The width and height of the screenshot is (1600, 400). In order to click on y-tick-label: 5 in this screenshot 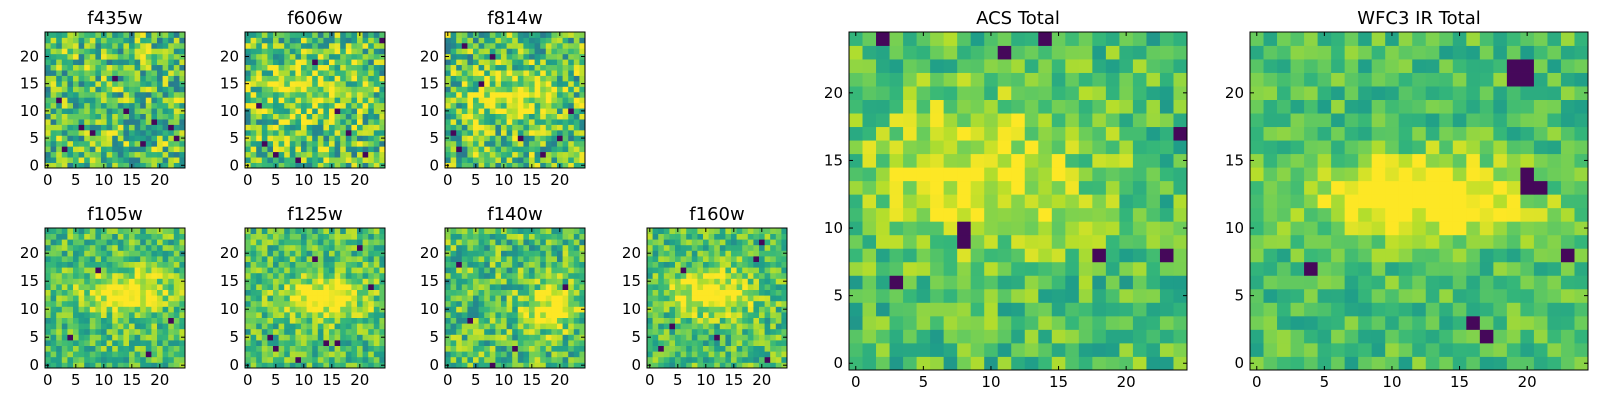, I will do `click(636, 337)`.